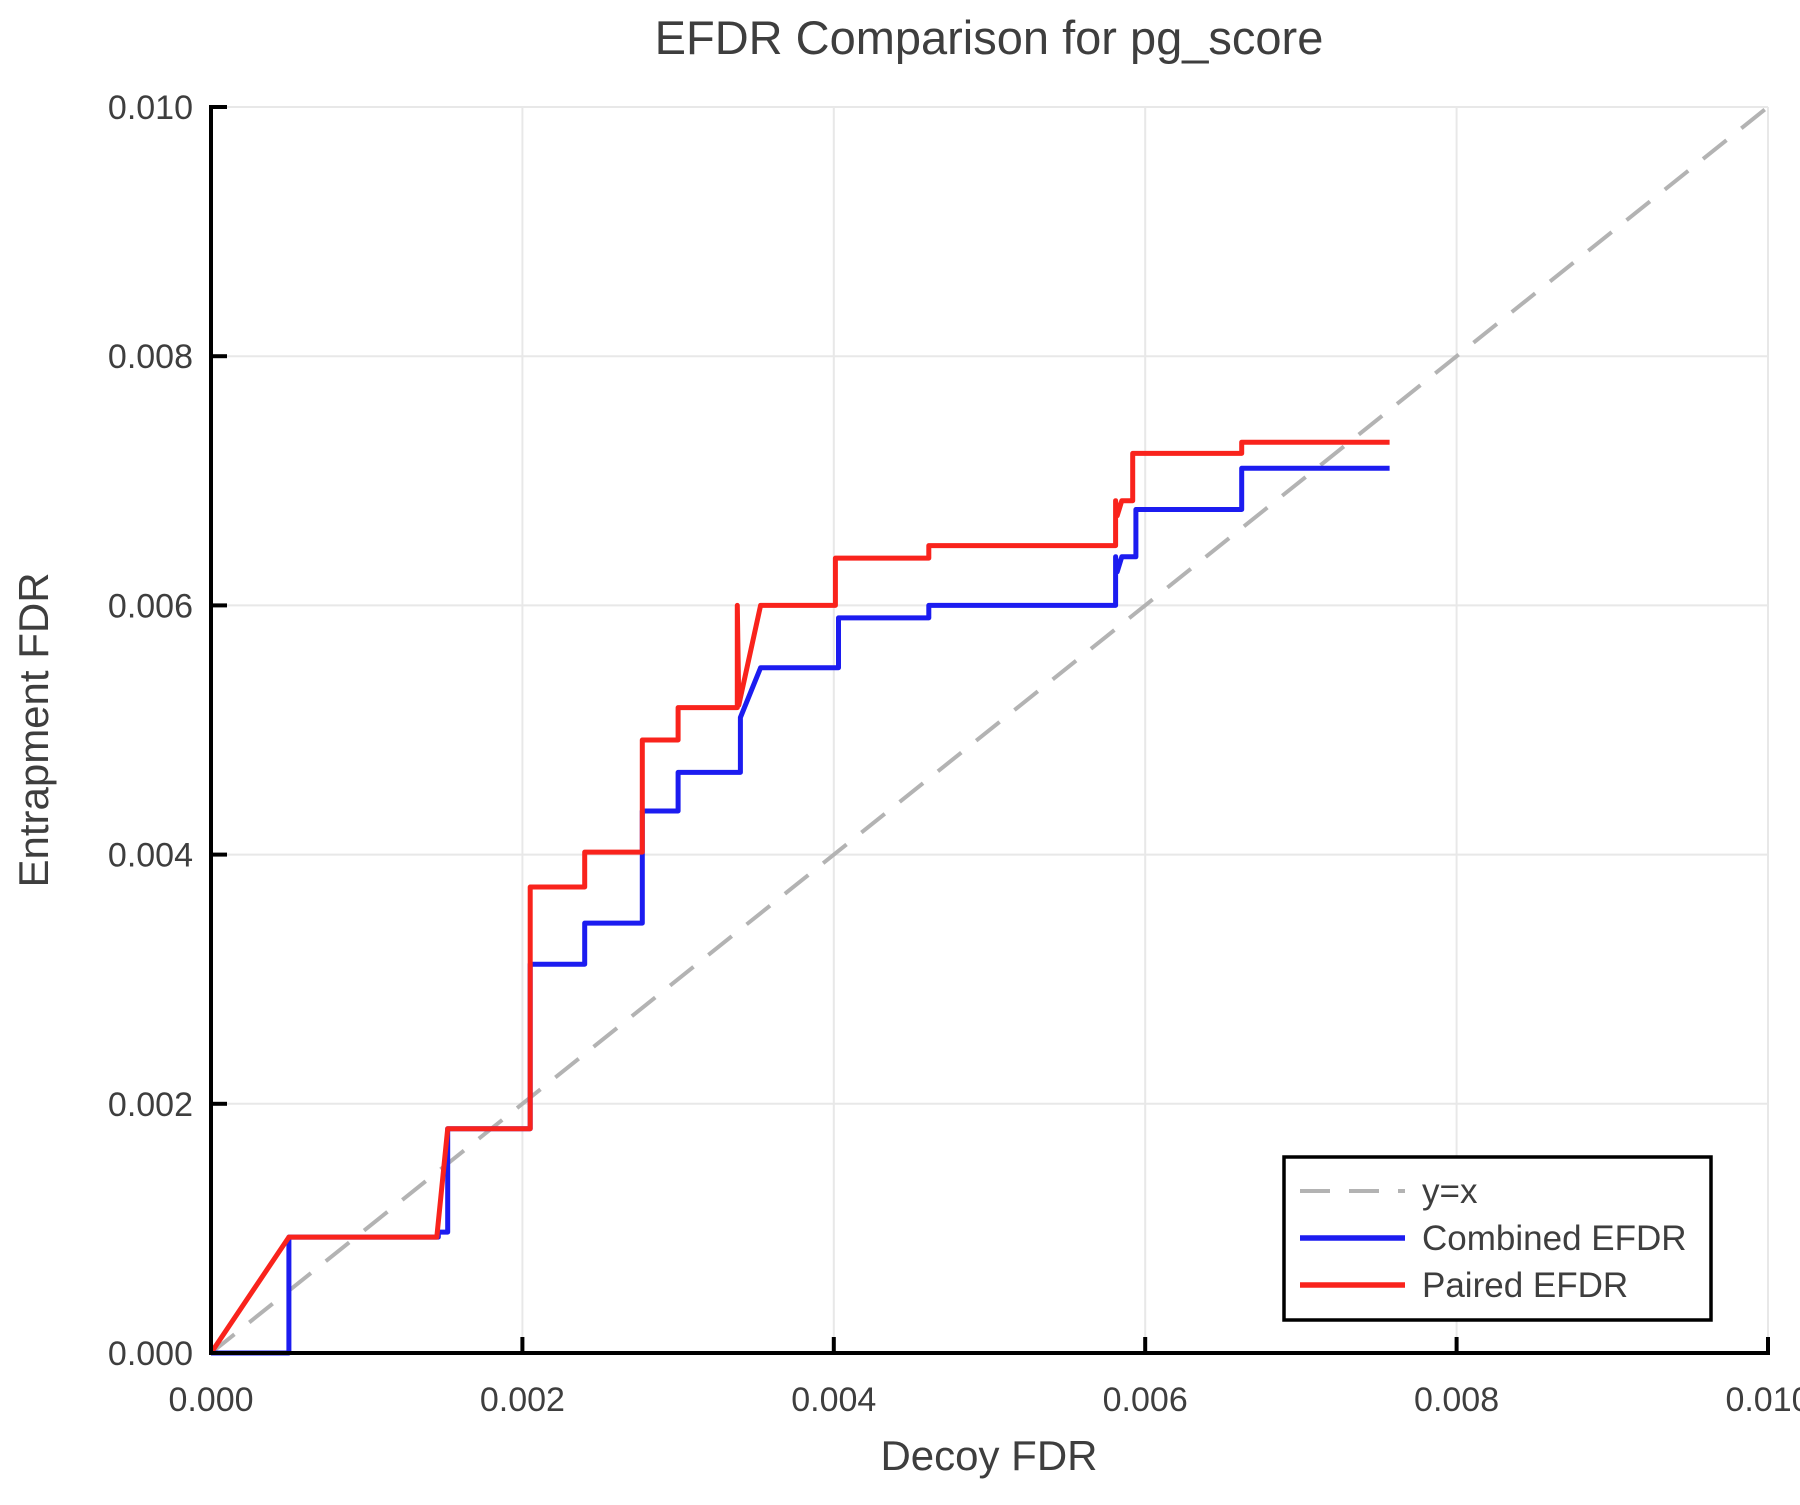 Image resolution: width=1800 pixels, height=1505 pixels. What do you see at coordinates (33, 729) in the screenshot?
I see `y-axis-title: Entrapment FDR` at bounding box center [33, 729].